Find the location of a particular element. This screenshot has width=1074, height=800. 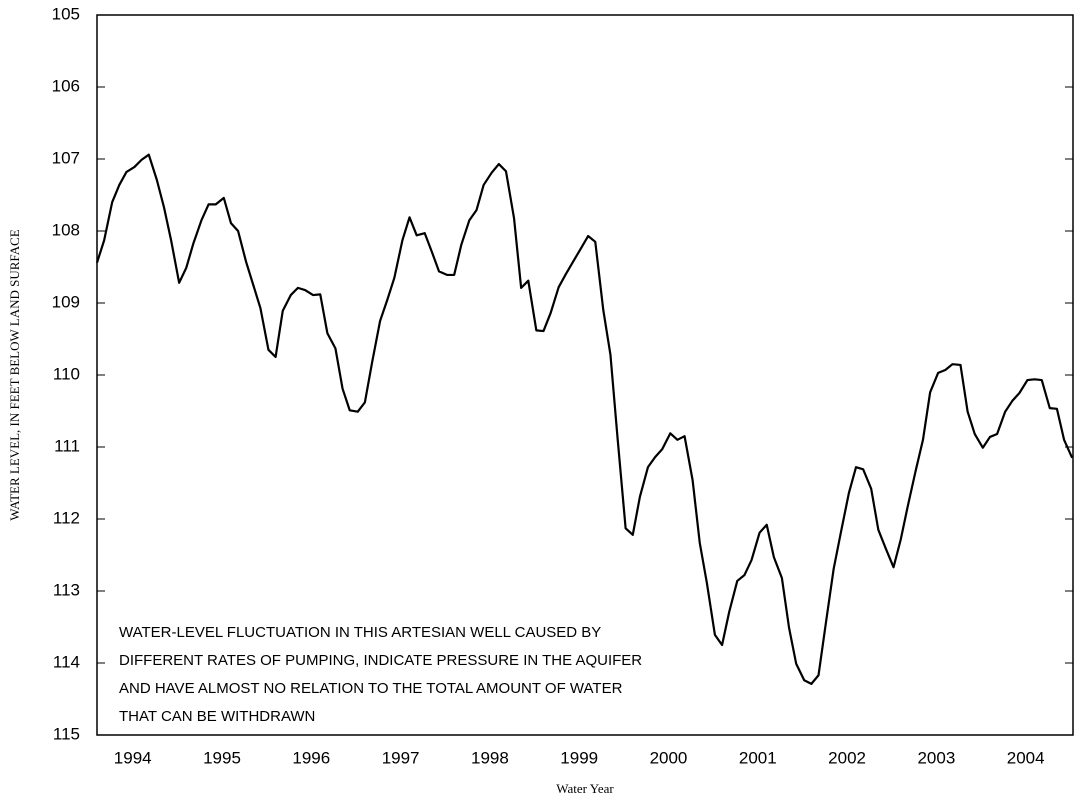

annotation: THAT CAN BE WITHDRAWN is located at coordinates (217, 716).